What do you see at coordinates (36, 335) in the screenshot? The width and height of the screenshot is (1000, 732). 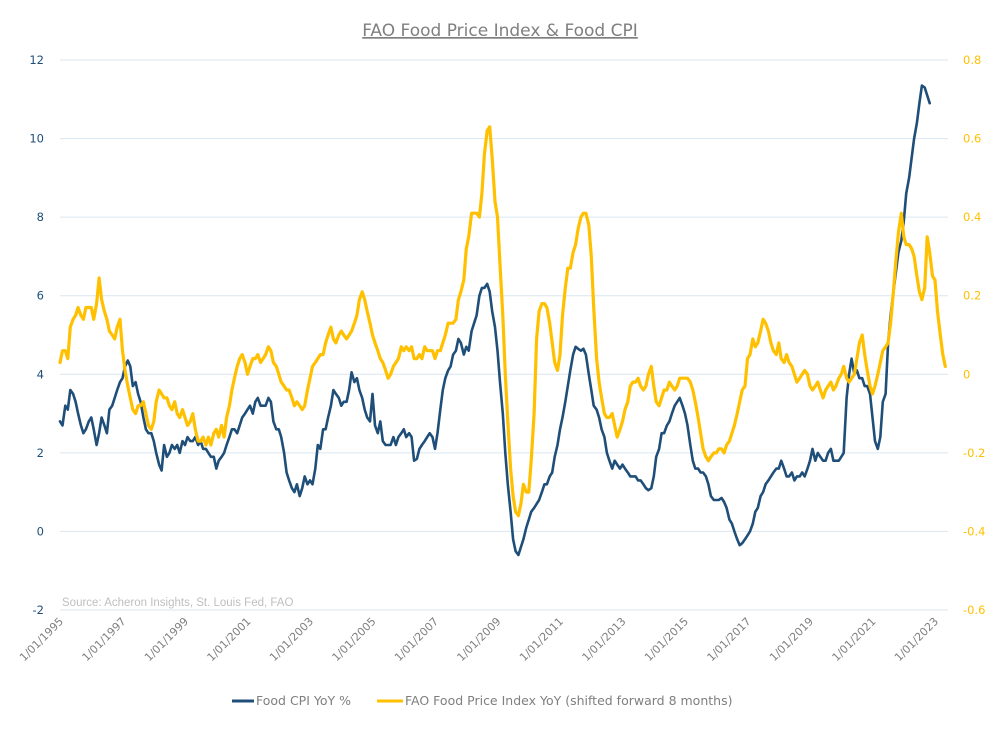 I see `left-axis-ticks: 12 10 8 6 4 2 0 -2` at bounding box center [36, 335].